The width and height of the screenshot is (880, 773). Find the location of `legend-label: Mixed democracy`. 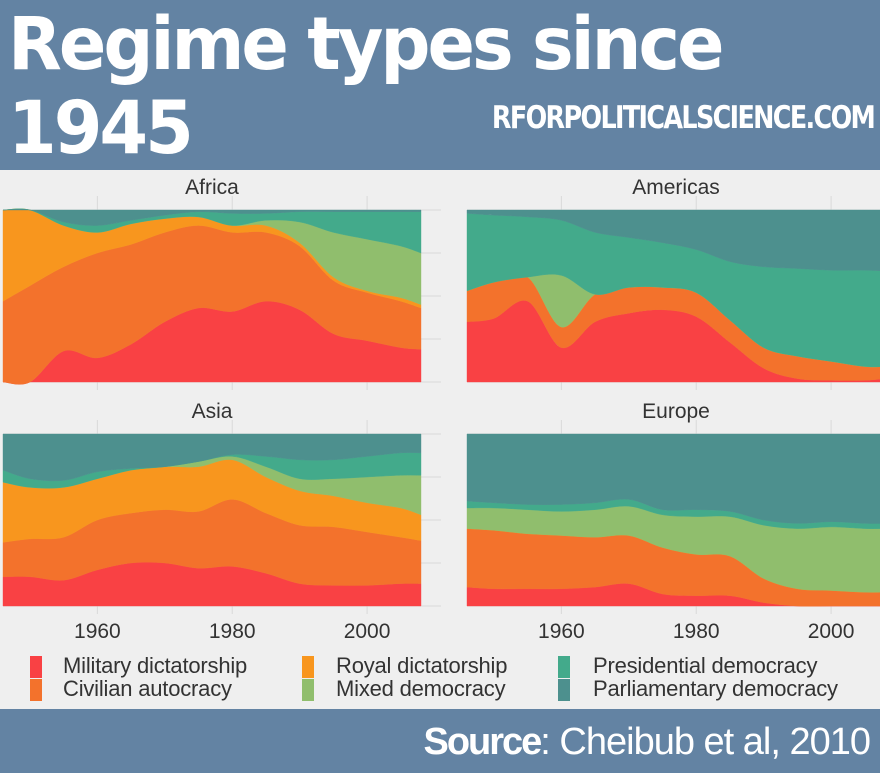

legend-label: Mixed democracy is located at coordinates (421, 688).